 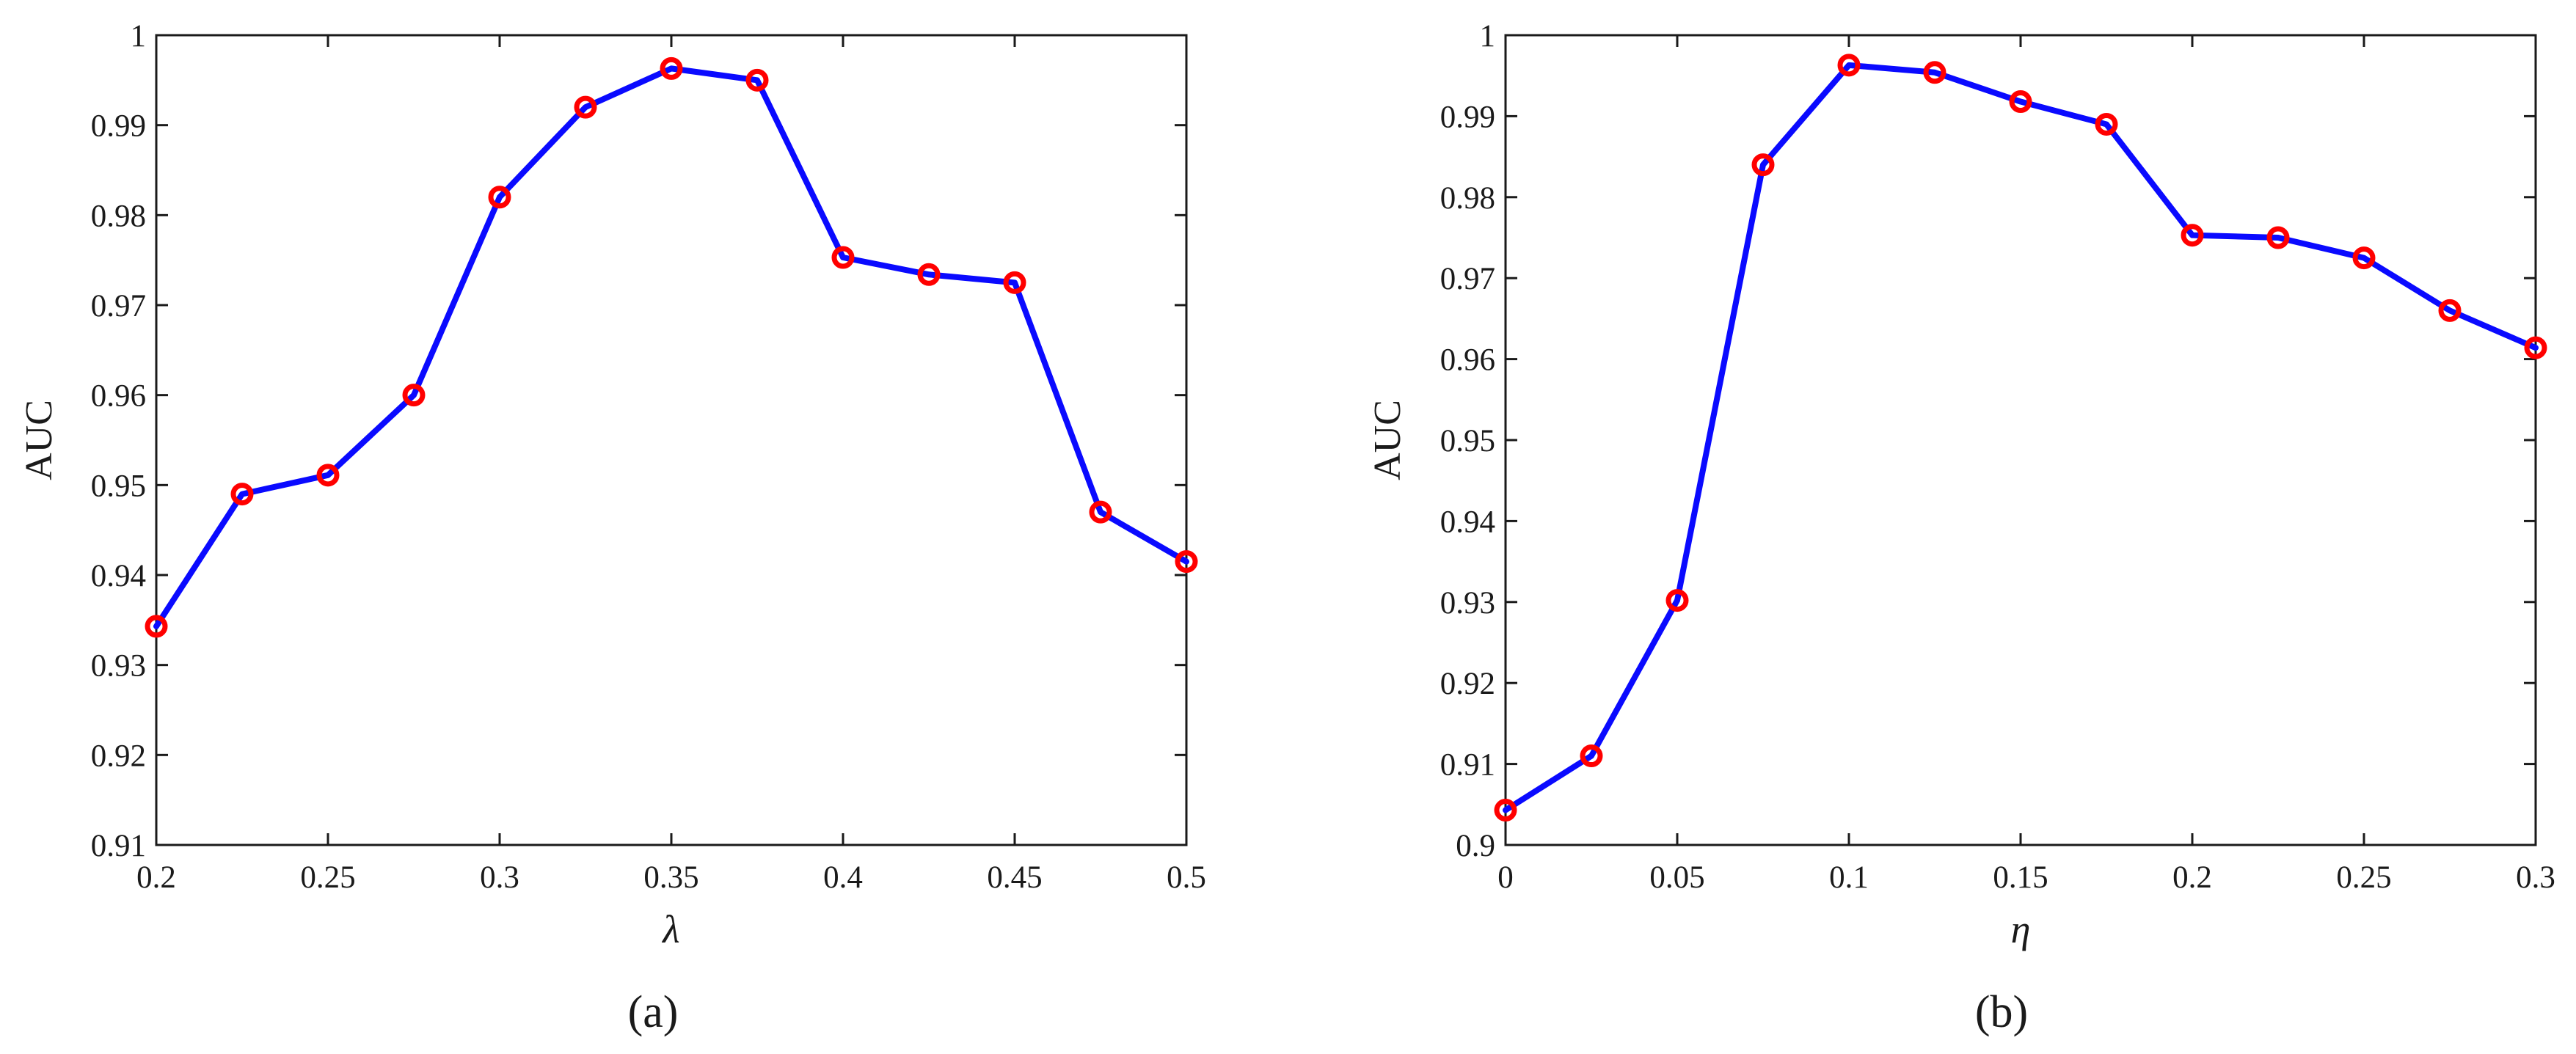 What do you see at coordinates (671, 877) in the screenshot?
I see `x-tick-label: 0.35` at bounding box center [671, 877].